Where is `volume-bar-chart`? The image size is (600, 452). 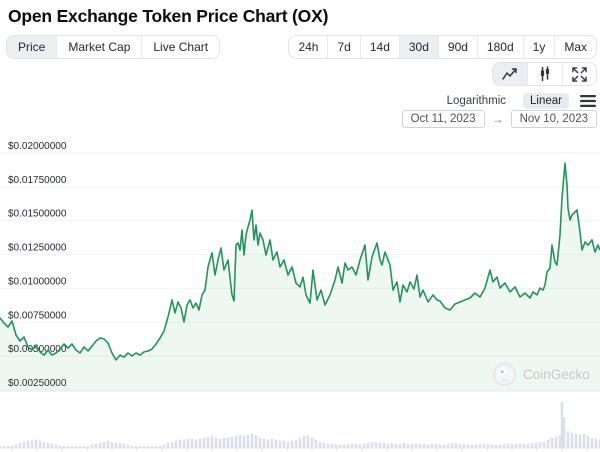
volume-bar-chart is located at coordinates (300, 424).